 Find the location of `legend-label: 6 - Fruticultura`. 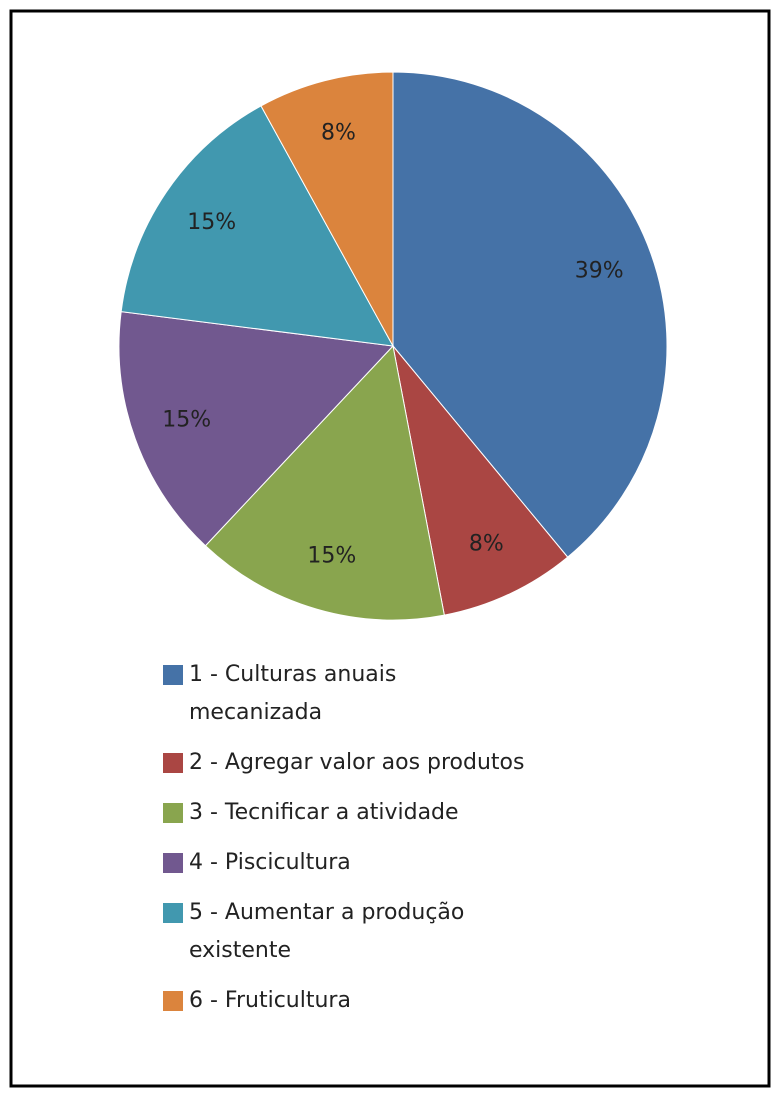

legend-label: 6 - Fruticultura is located at coordinates (270, 1000).